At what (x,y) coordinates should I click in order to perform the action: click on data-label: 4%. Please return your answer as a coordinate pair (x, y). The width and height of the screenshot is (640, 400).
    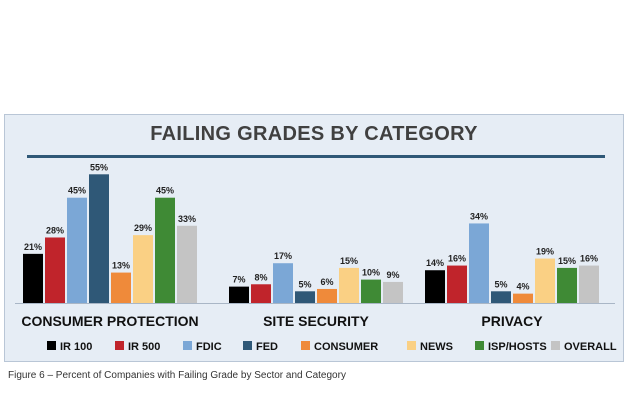
    Looking at the image, I should click on (522, 287).